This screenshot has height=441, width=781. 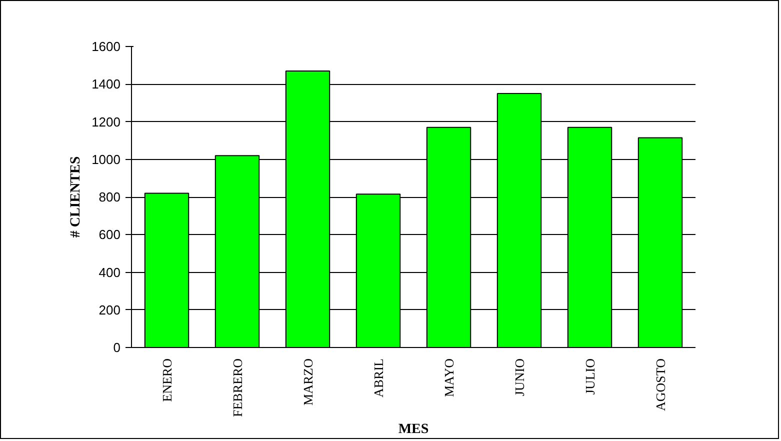 What do you see at coordinates (413, 430) in the screenshot?
I see `x-axis-title: MES` at bounding box center [413, 430].